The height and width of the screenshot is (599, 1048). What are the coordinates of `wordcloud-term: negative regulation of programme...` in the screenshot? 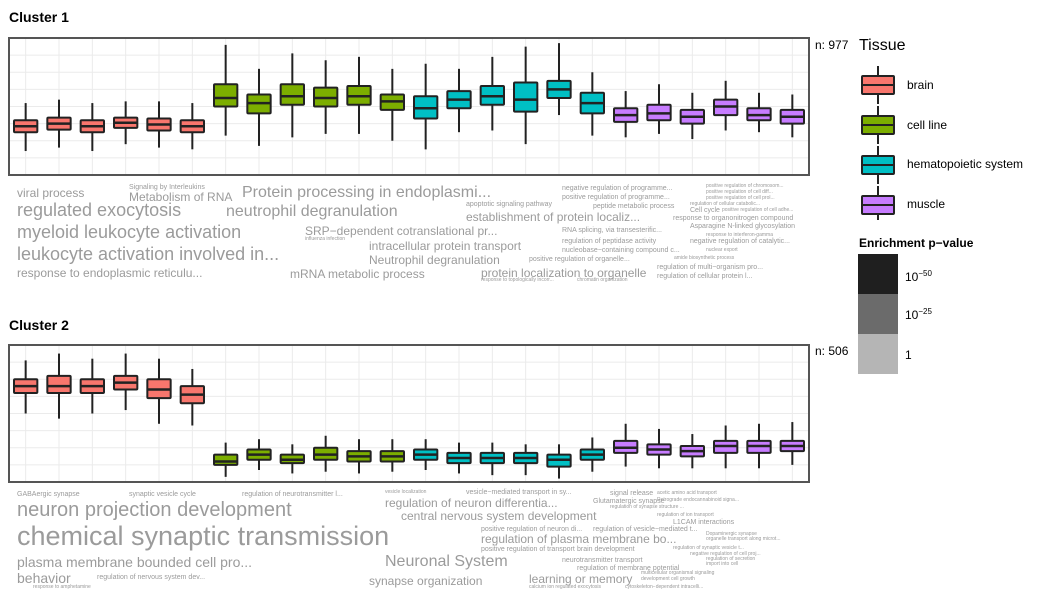 It's located at (617, 188).